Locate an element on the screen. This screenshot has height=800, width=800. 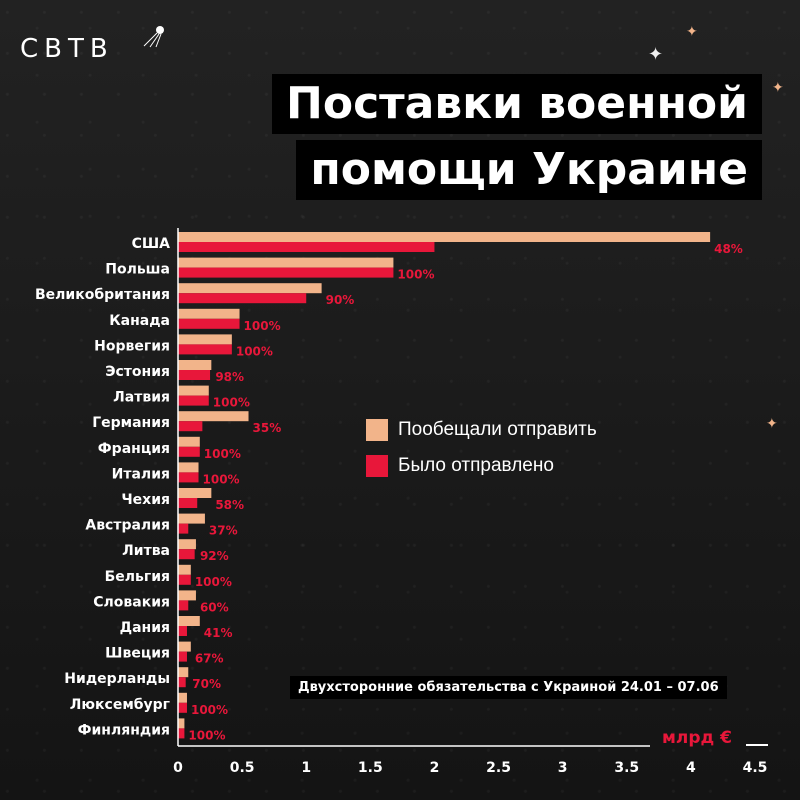
y-tick-label: Норвегия is located at coordinates (132, 346).